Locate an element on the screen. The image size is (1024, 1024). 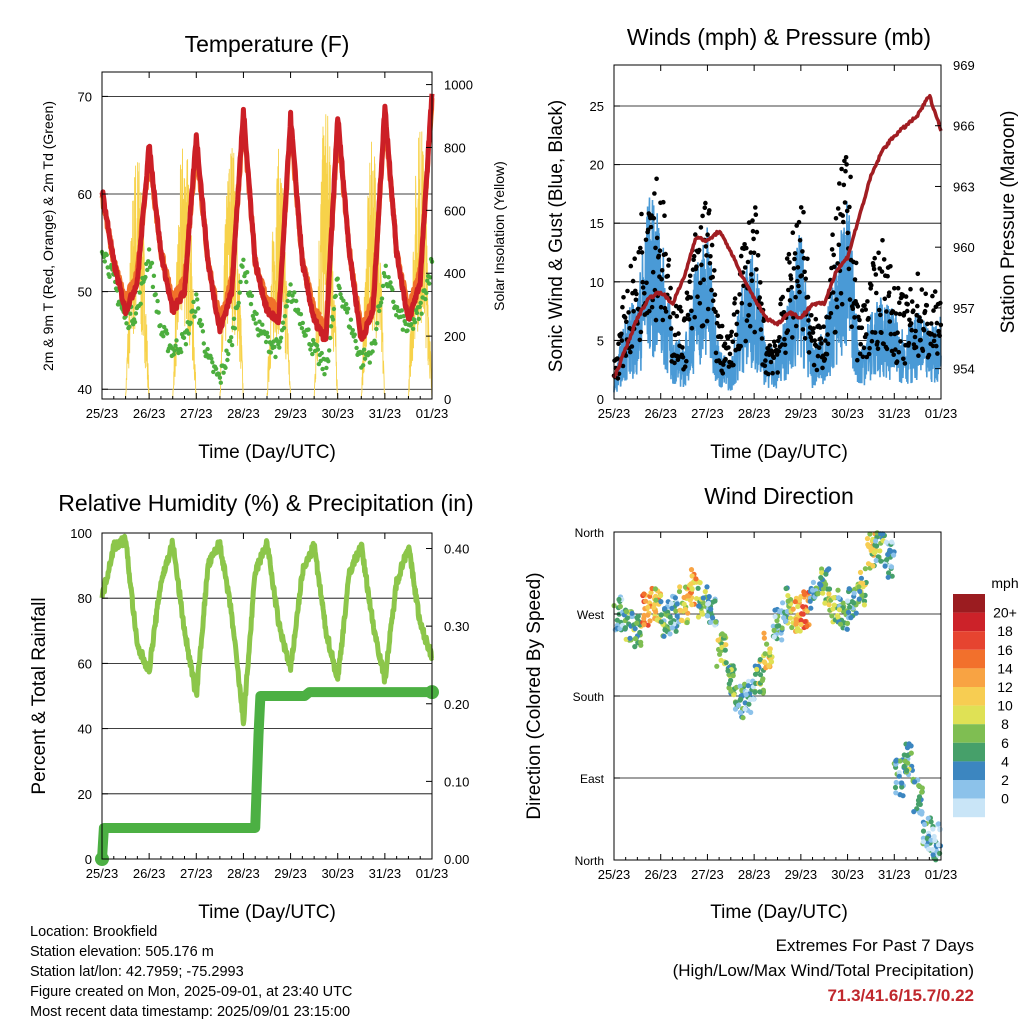
y2-tick-label: 0.00 is located at coordinates (456, 859).